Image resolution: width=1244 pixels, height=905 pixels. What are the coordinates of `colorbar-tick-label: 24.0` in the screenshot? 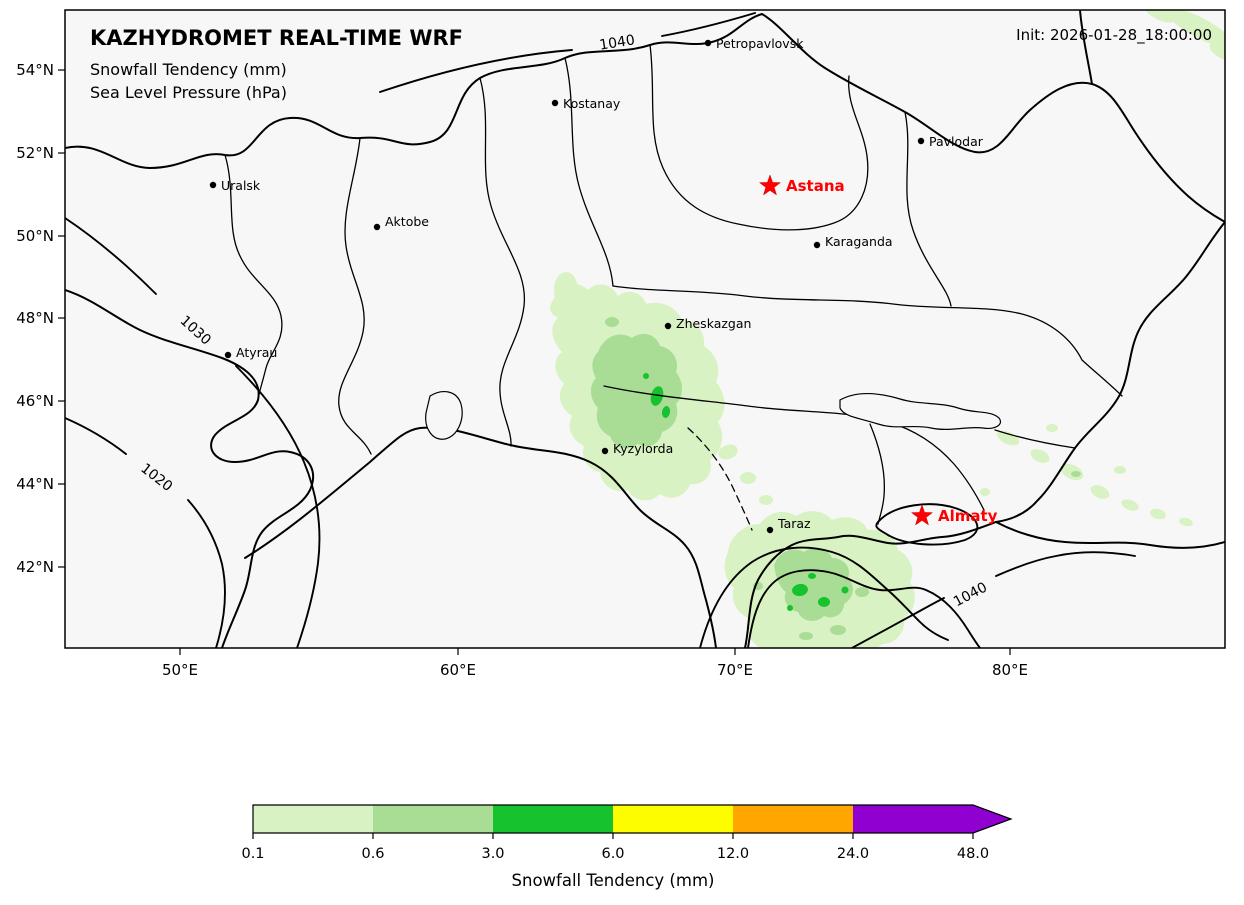 It's located at (853, 854).